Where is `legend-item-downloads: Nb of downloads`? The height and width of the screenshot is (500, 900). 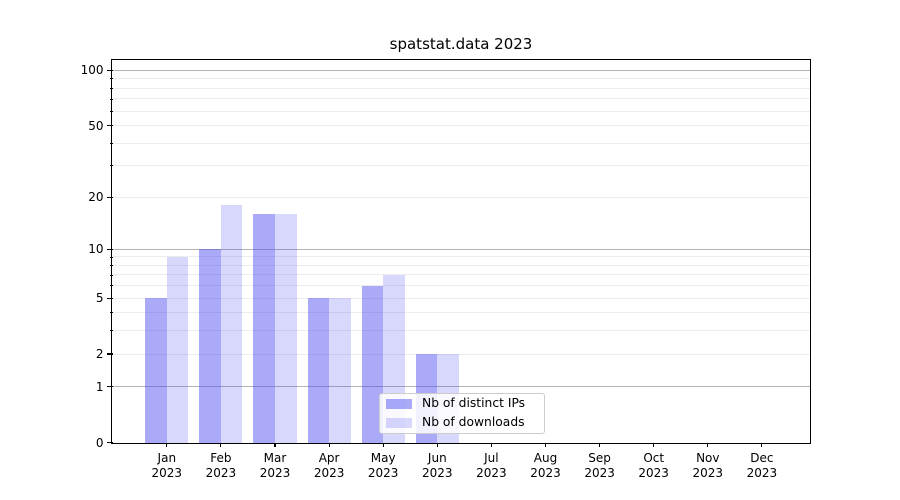
legend-item-downloads: Nb of downloads is located at coordinates (462, 423).